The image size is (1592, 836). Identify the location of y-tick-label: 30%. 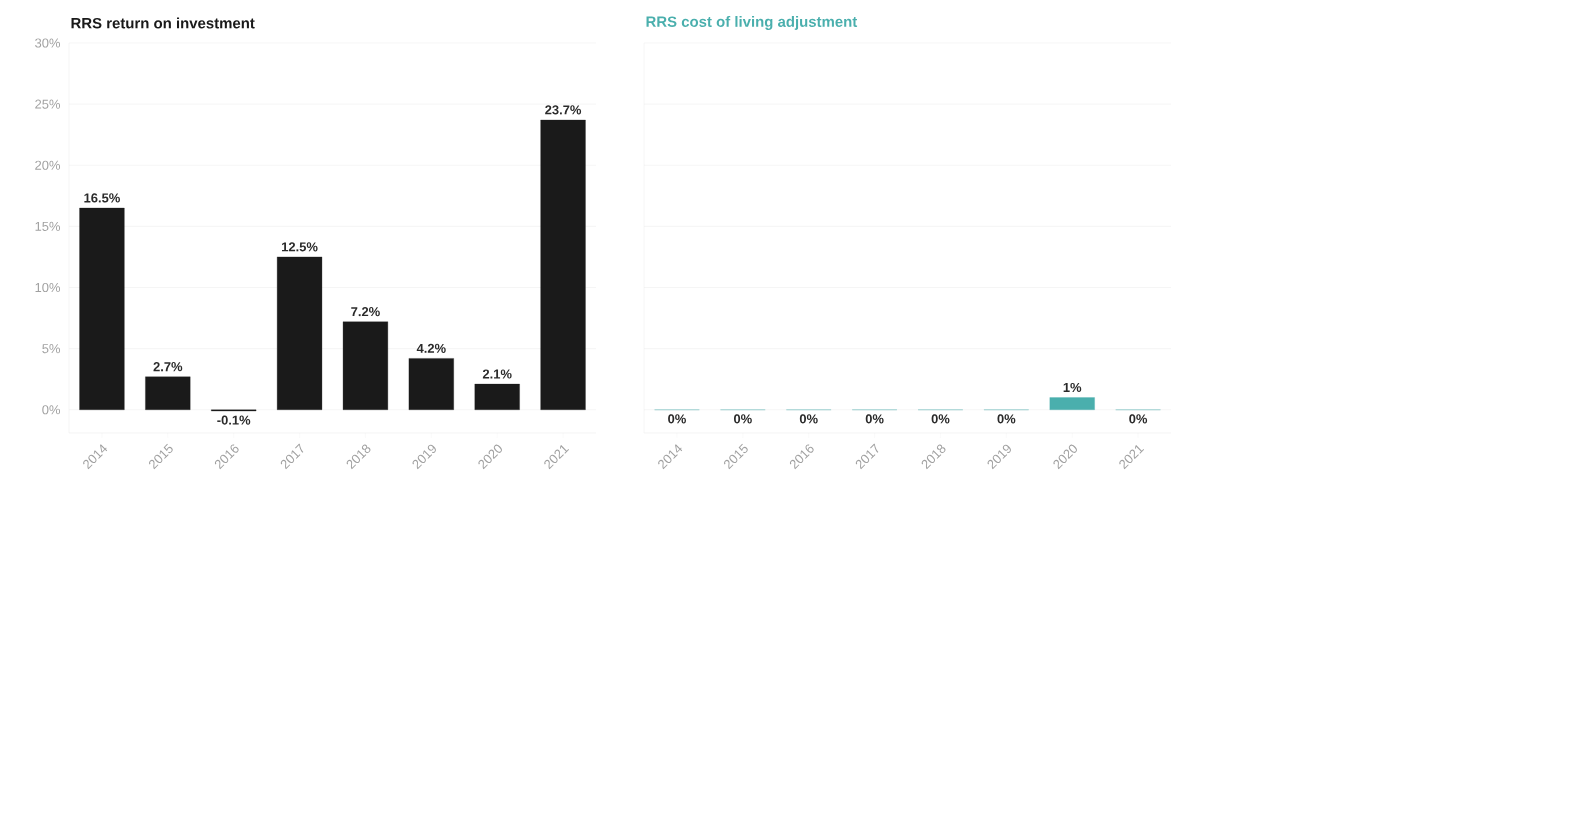
(48, 43).